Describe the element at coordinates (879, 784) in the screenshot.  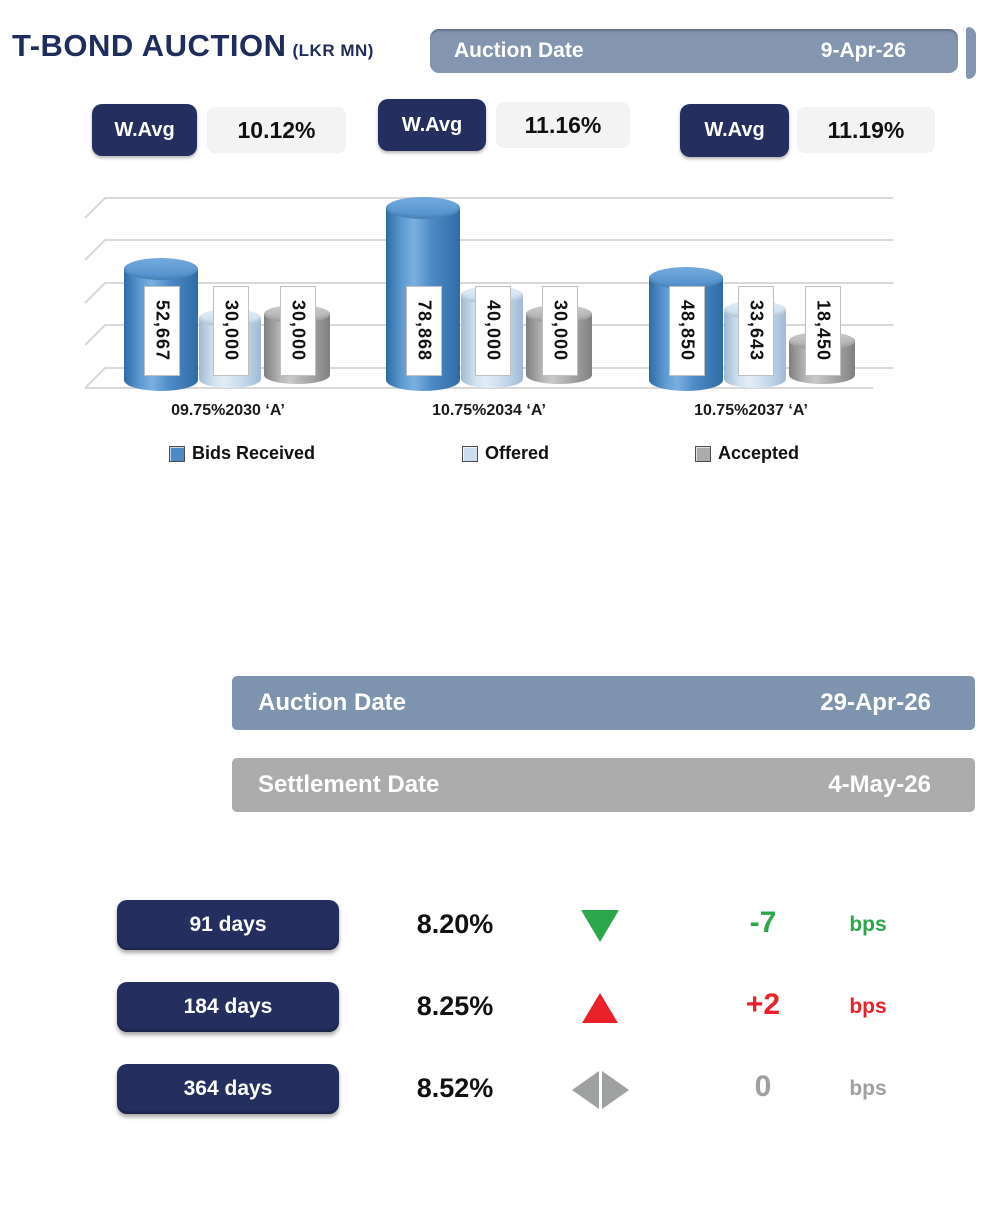
I see `settlement-date-bar-value: 4-May-26` at that location.